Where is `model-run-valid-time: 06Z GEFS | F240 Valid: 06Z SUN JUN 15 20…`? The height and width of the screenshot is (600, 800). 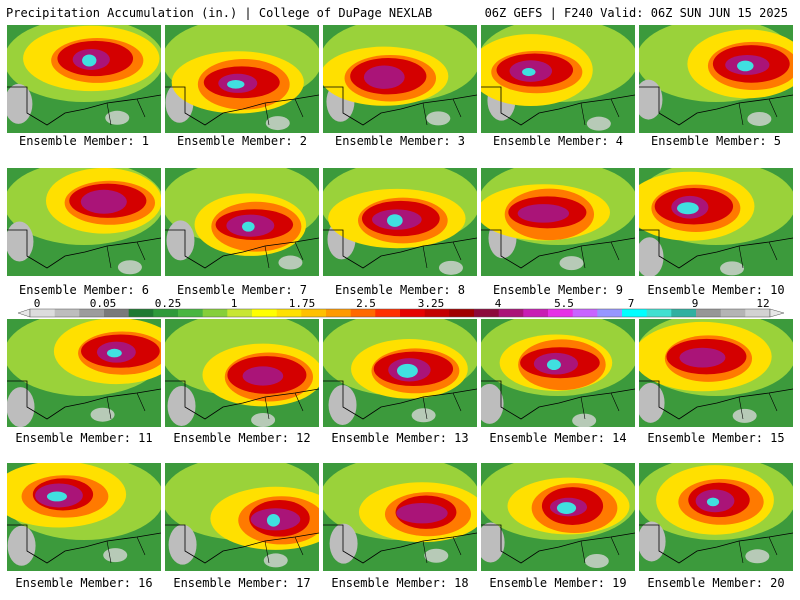 model-run-valid-time: 06Z GEFS | F240 Valid: 06Z SUN JUN 15 20… is located at coordinates (636, 13).